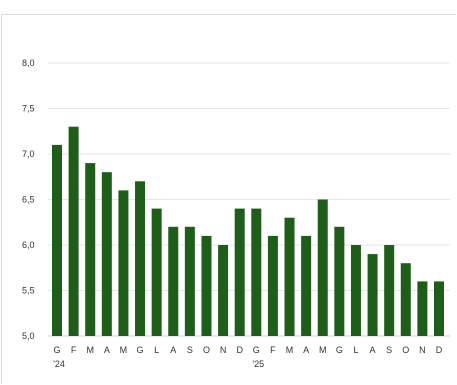 The width and height of the screenshot is (457, 385). I want to click on y-tick-label: 6,5, so click(28, 200).